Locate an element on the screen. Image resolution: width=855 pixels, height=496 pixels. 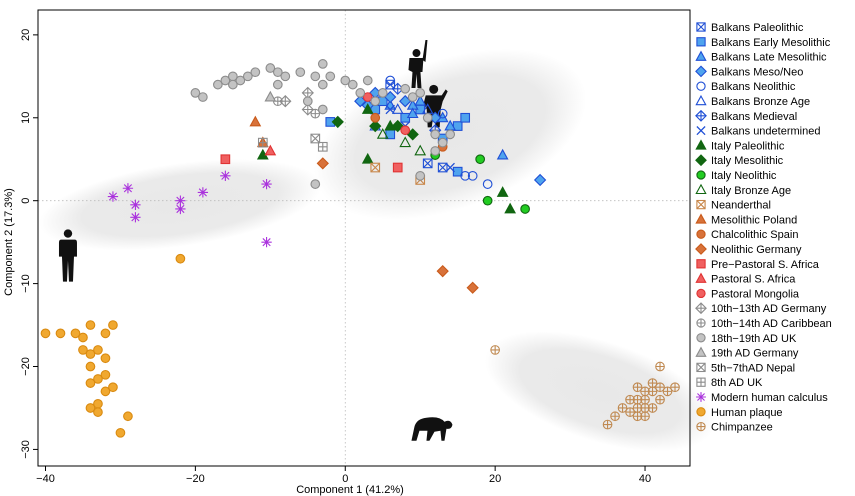
legend-item-balkans-early-mesolithic: Balkans Early Mesolithic is located at coordinates (763, 43).